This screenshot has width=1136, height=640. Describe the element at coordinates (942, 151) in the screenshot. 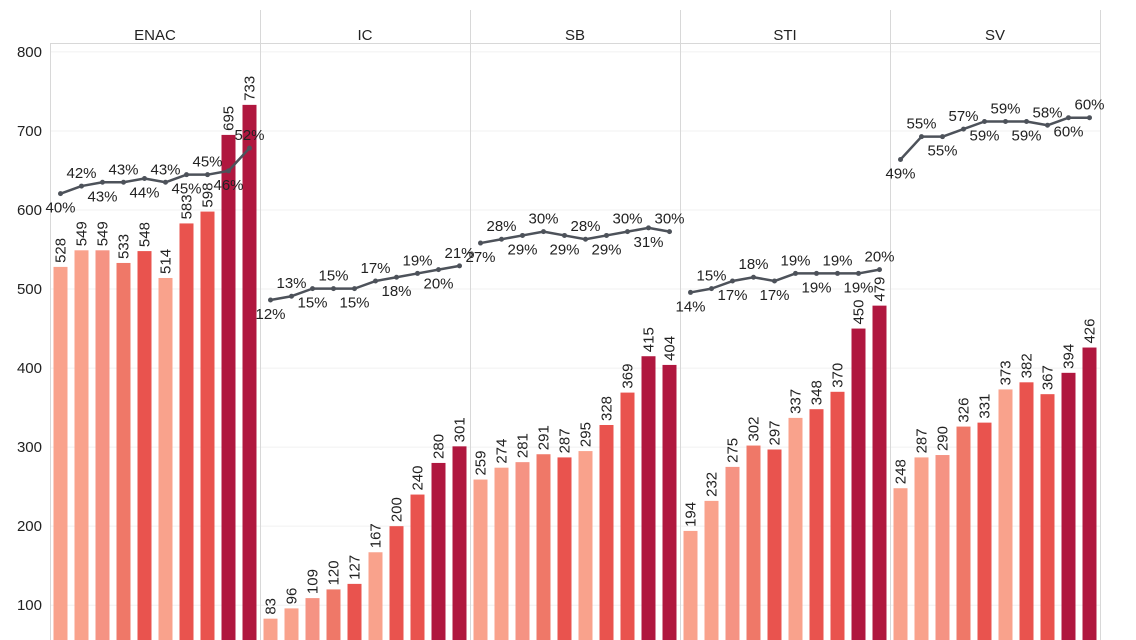

I see `rate-label: 55%` at that location.